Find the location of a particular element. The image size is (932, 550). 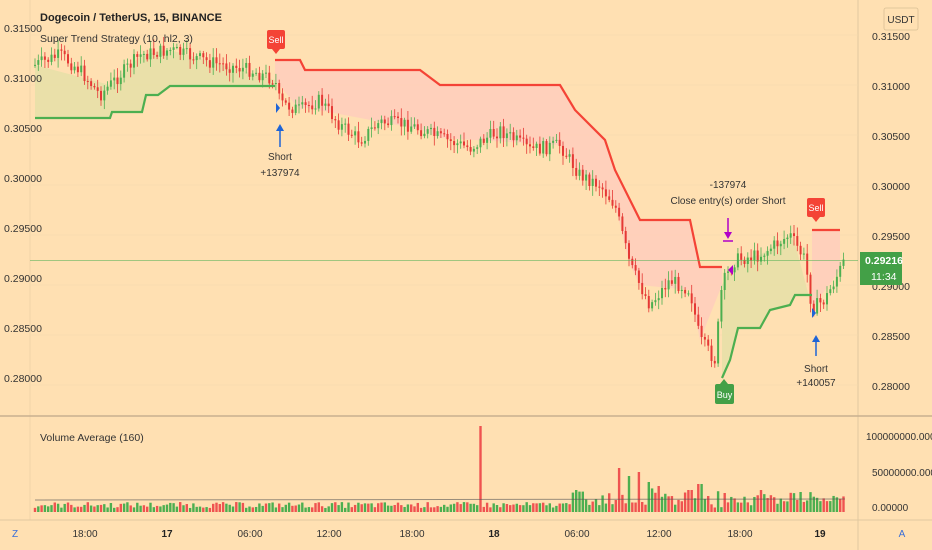

symbol-title: Dogecoin / TetherUS, 15, BINANCE is located at coordinates (131, 18).